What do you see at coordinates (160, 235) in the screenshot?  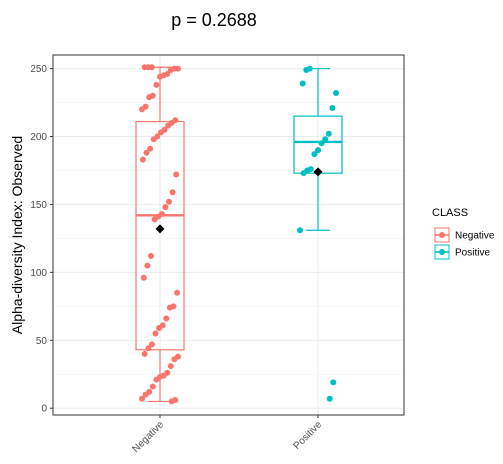 I see `box-iqr` at bounding box center [160, 235].